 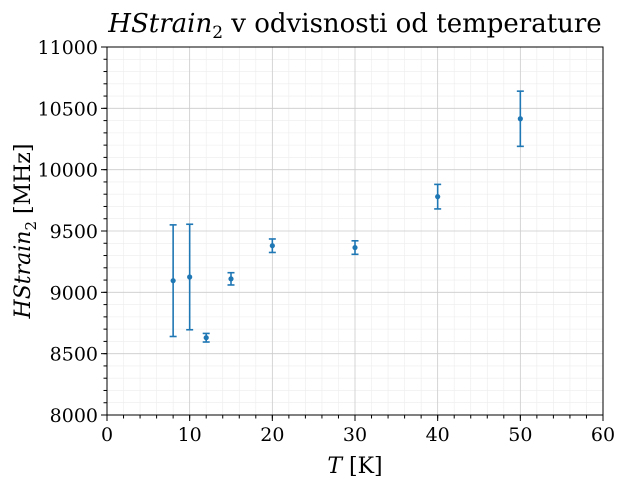 What do you see at coordinates (23, 275) in the screenshot?
I see `ylabel-main: HStrain` at bounding box center [23, 275].